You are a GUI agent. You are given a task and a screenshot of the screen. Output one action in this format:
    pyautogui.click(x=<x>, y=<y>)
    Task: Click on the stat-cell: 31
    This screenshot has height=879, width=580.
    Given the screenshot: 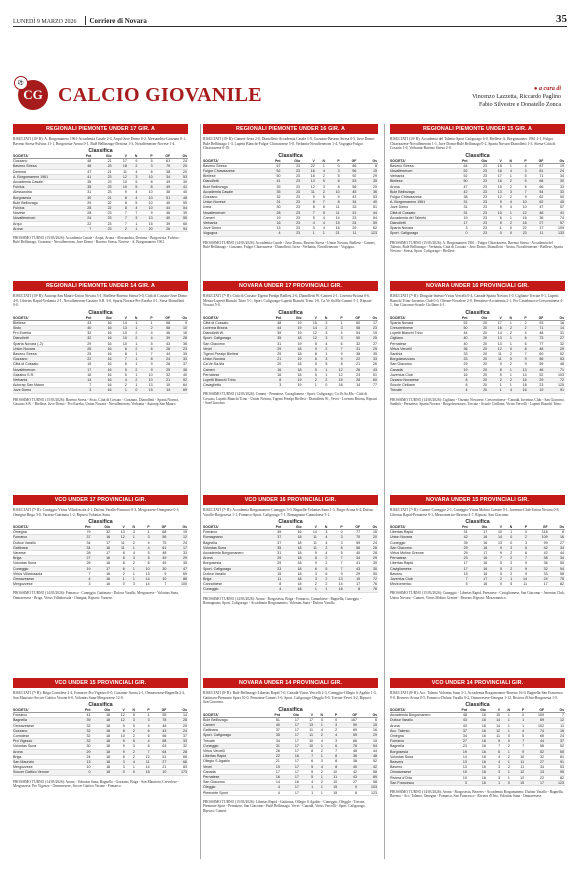 What is the action you would take?
    pyautogui.click(x=271, y=746)
    